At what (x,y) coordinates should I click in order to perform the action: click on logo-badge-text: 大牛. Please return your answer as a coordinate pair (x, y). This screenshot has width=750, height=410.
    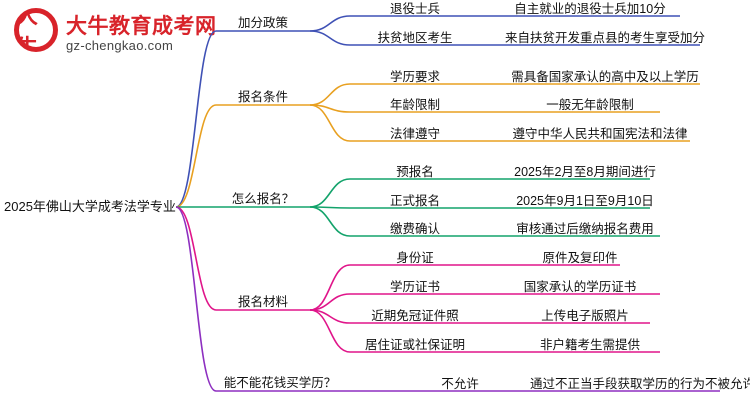
    Looking at the image, I should click on (27, 30).